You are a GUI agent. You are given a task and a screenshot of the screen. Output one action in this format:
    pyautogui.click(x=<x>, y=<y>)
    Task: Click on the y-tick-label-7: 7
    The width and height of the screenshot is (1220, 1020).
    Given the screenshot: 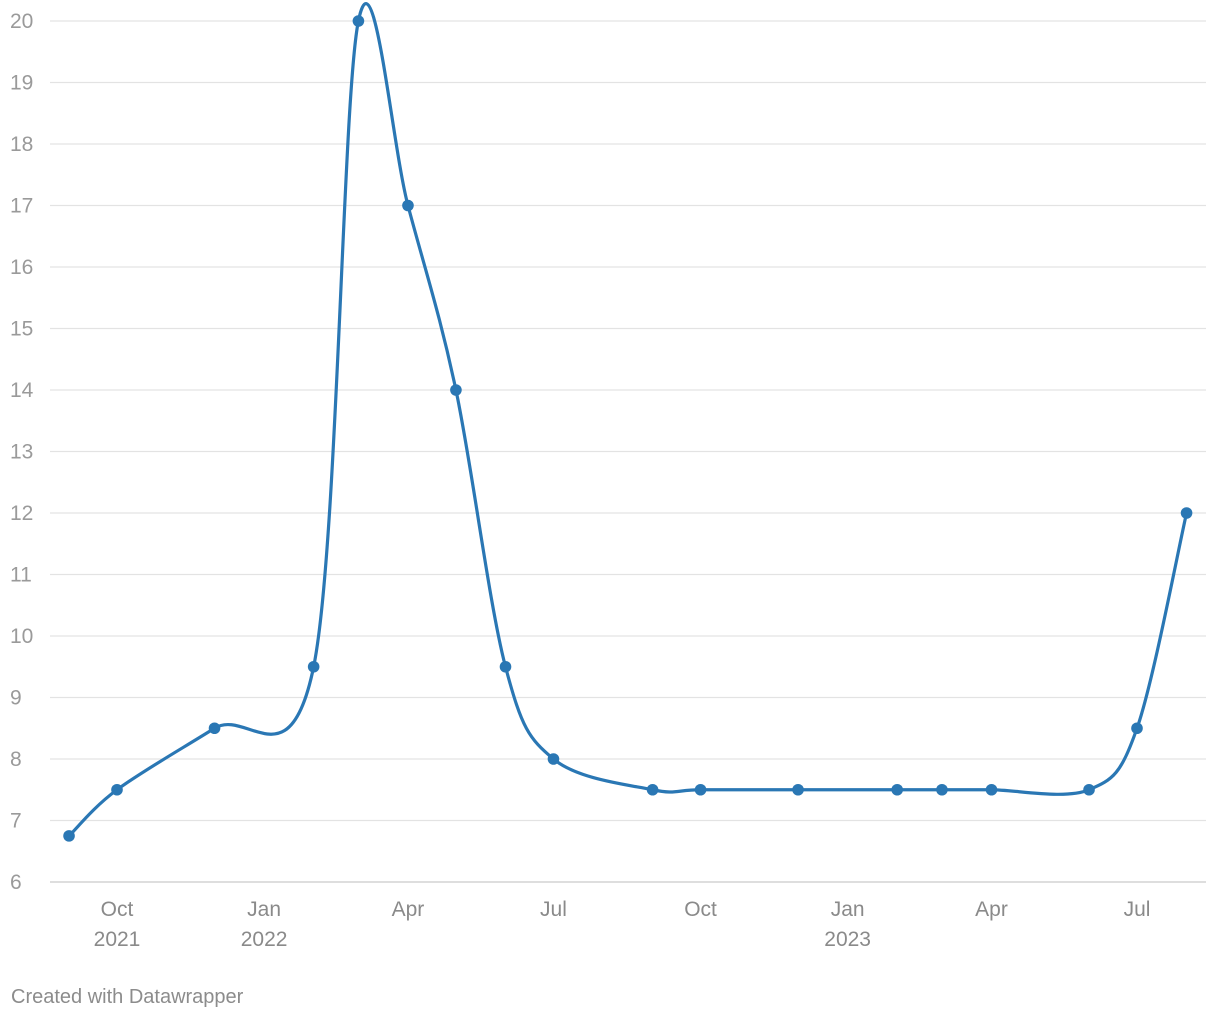 What is the action you would take?
    pyautogui.click(x=16, y=821)
    